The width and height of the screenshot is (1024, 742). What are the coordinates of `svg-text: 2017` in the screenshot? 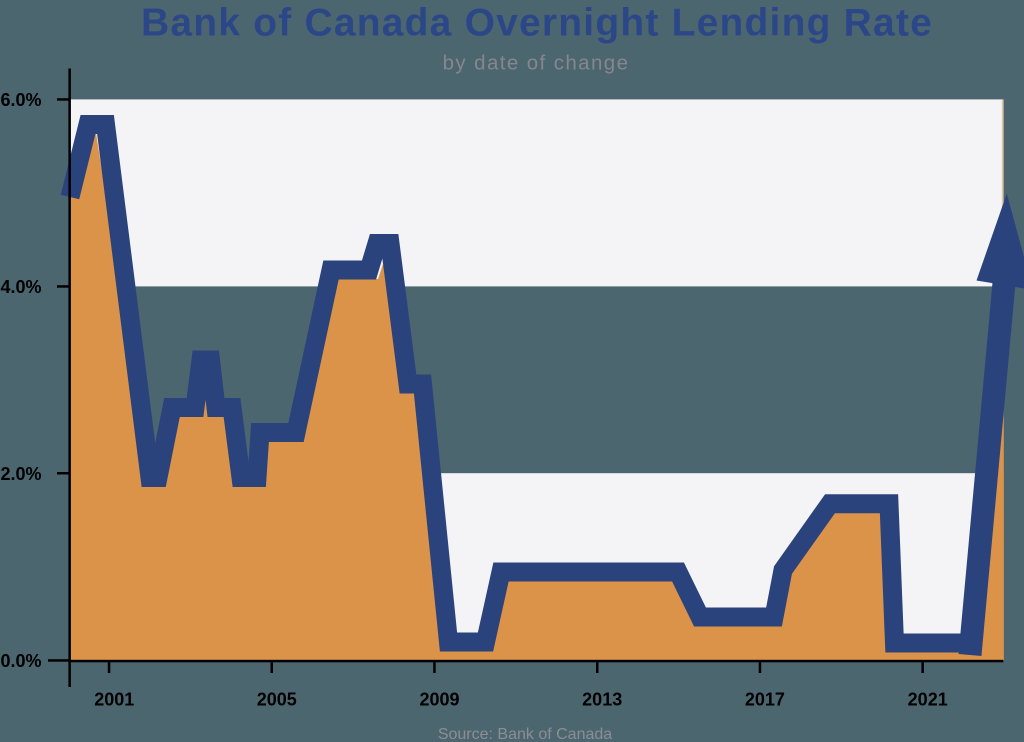 It's located at (765, 700).